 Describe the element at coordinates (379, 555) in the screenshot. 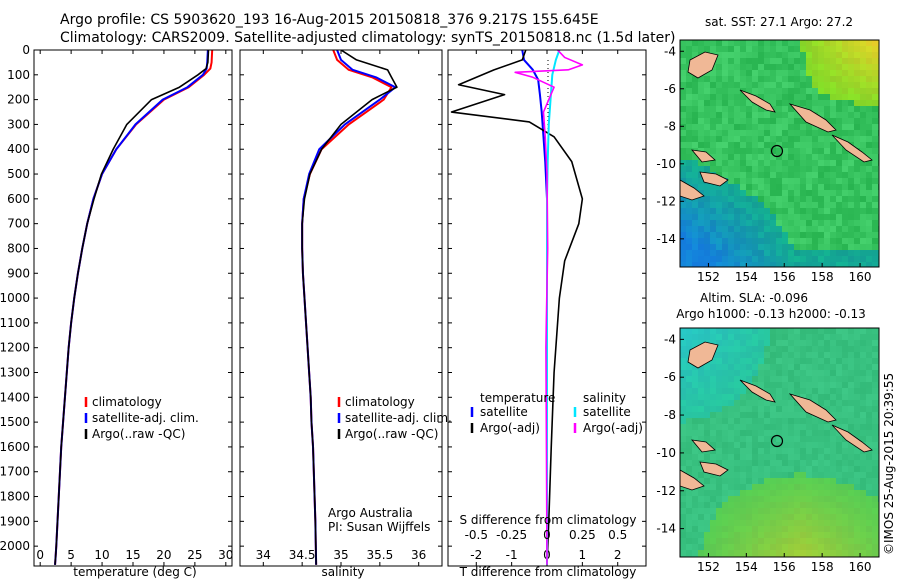

I see `x-tick-label: 35.5` at that location.